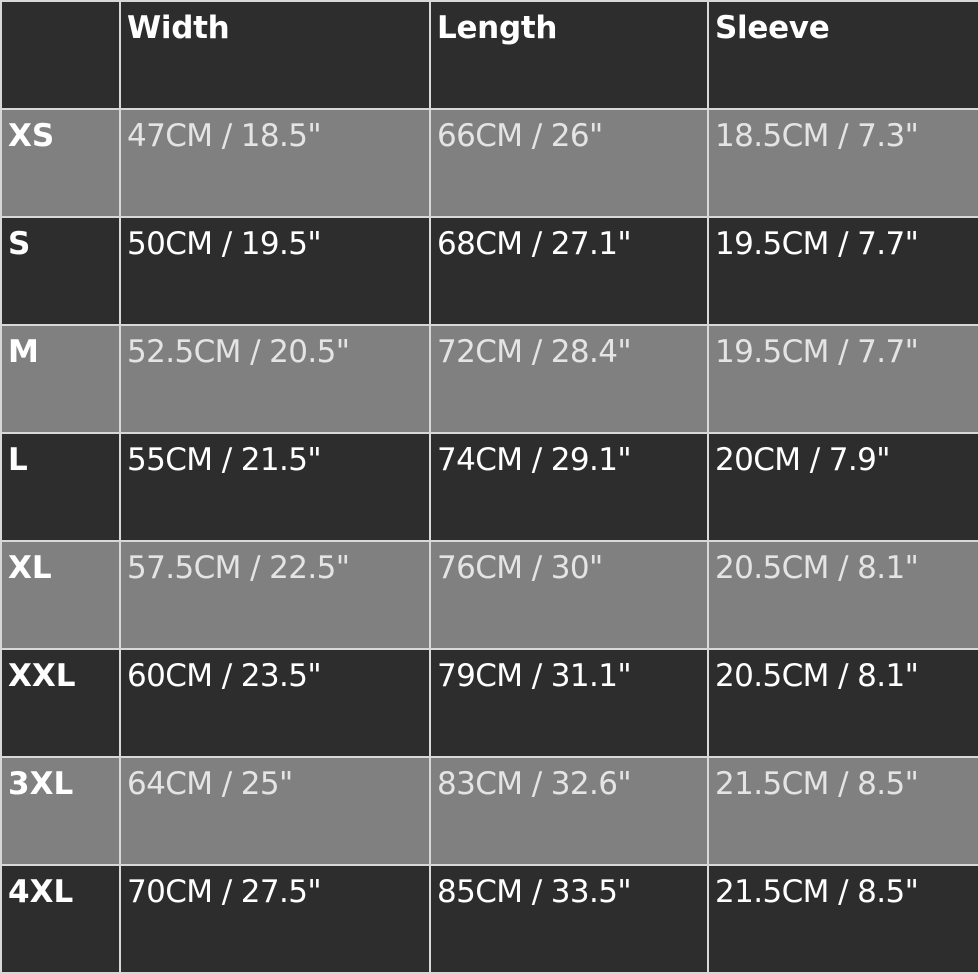 This screenshot has height=974, width=978. What do you see at coordinates (60, 55) in the screenshot?
I see `header-corner` at bounding box center [60, 55].